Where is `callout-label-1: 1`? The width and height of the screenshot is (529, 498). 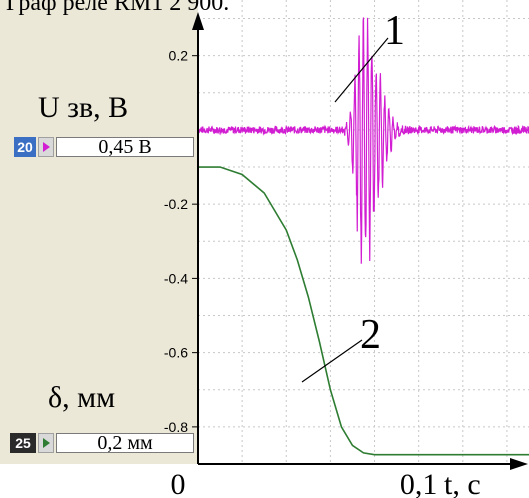 callout-label-1: 1 is located at coordinates (394, 31).